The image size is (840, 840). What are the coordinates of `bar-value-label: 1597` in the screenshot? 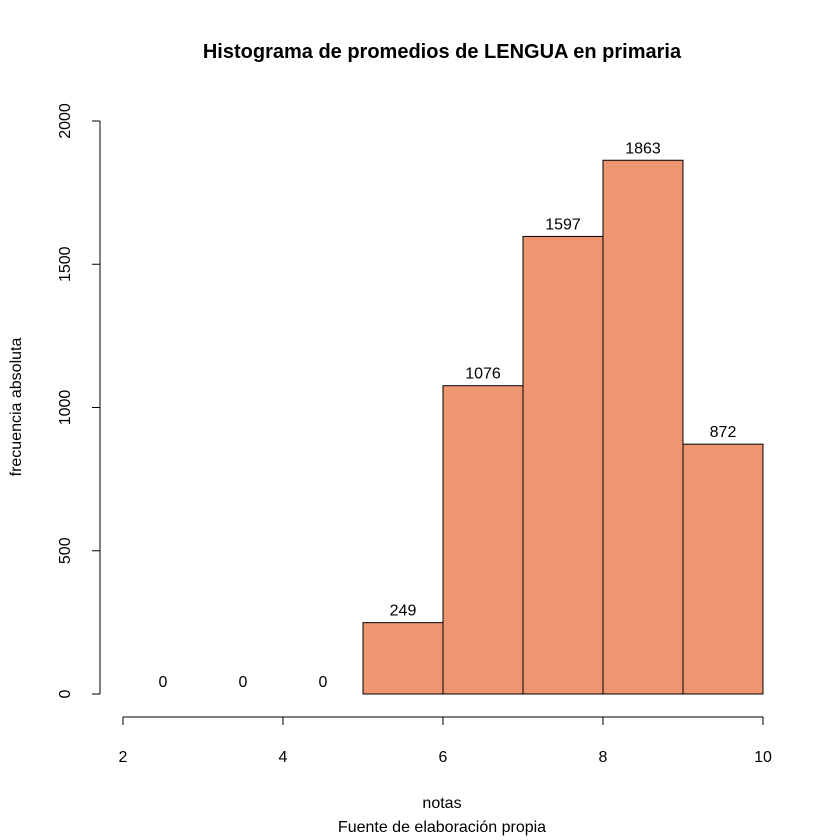 It's located at (563, 224).